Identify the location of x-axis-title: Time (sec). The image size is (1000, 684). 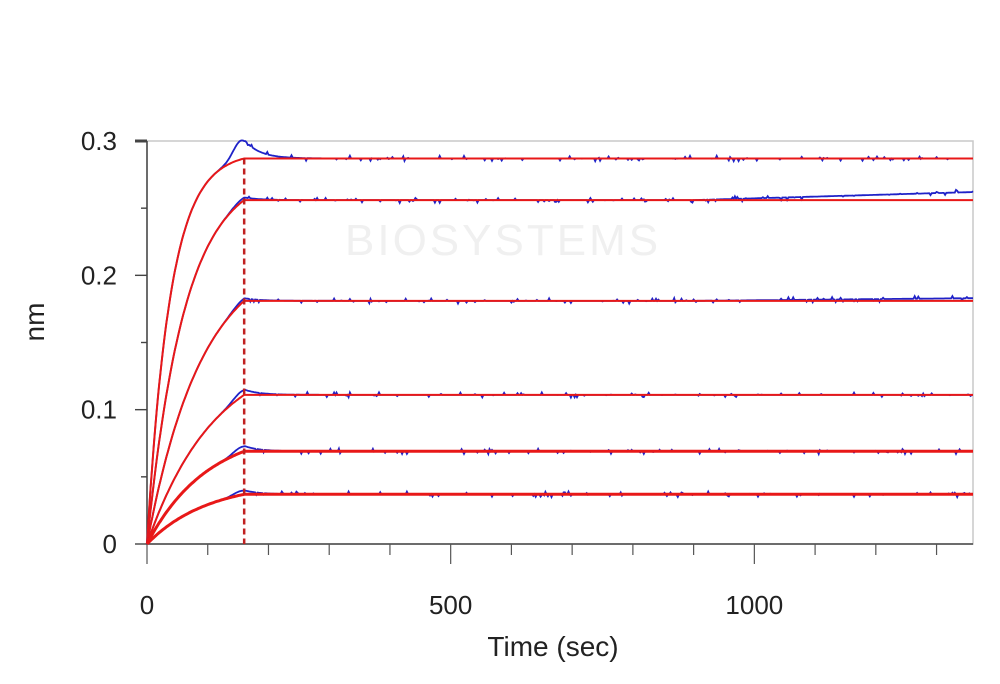
(552, 646).